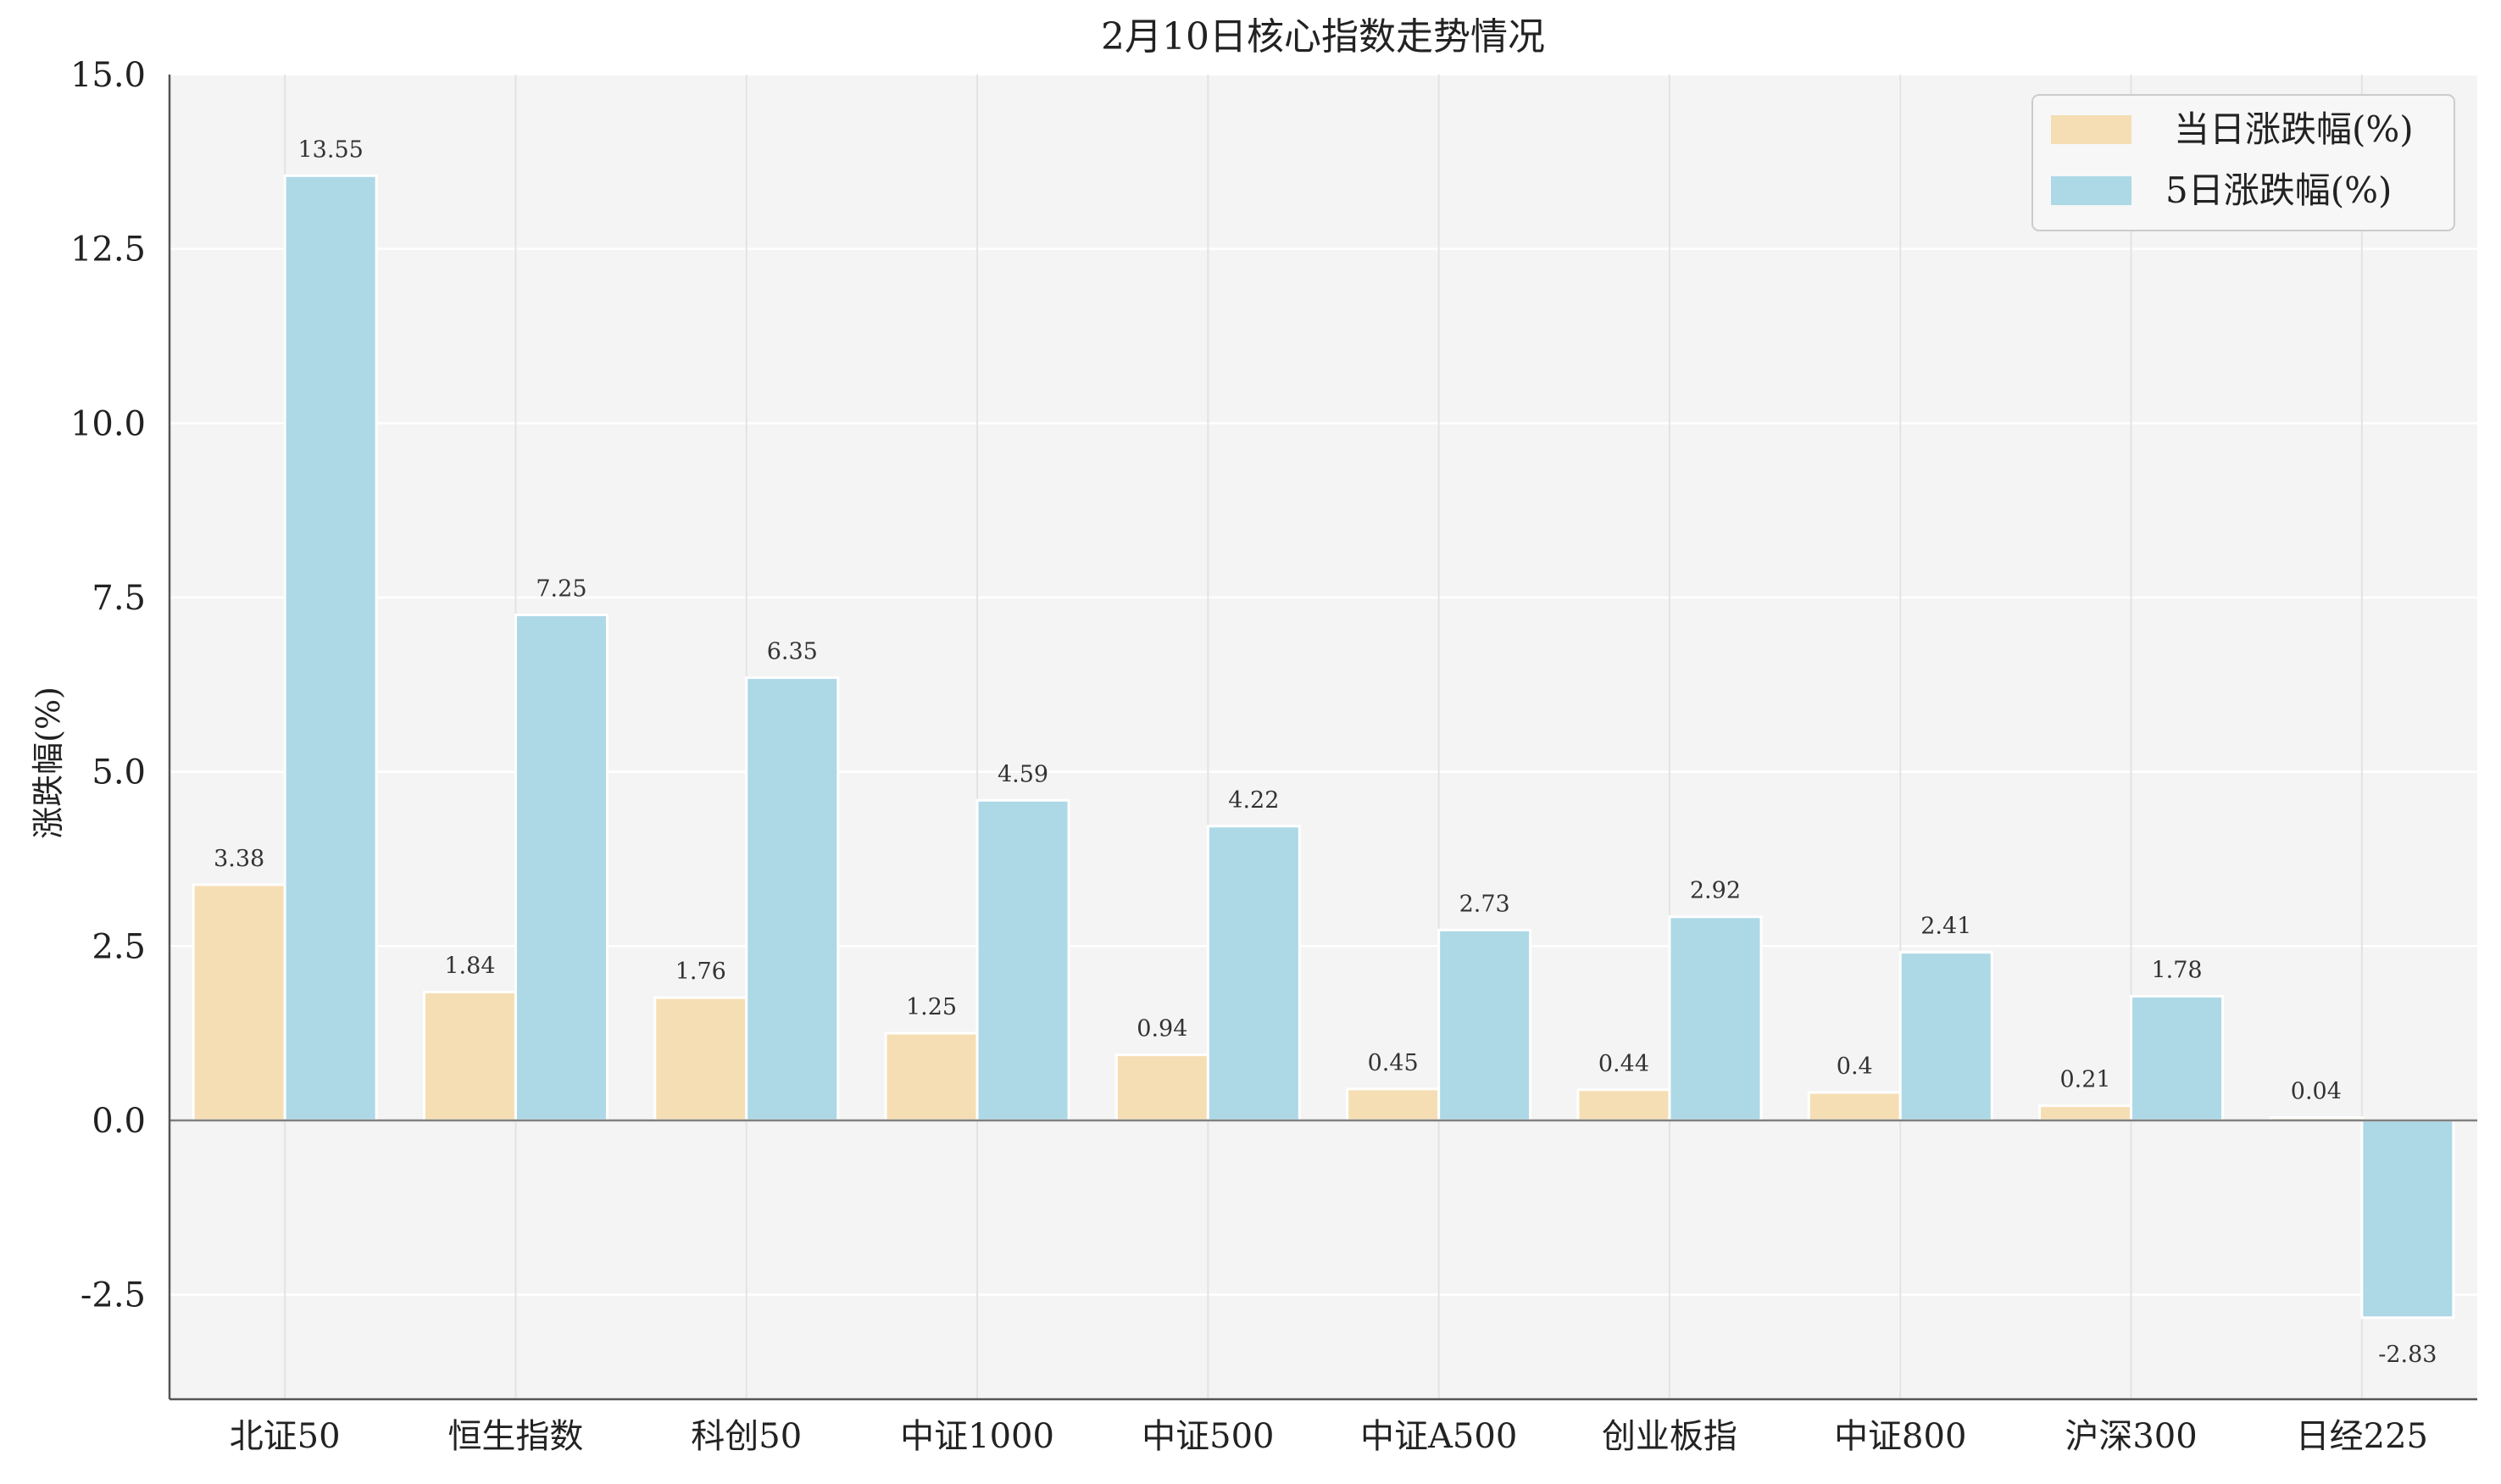  I want to click on y-tick-label-7: 15.0, so click(108, 76).